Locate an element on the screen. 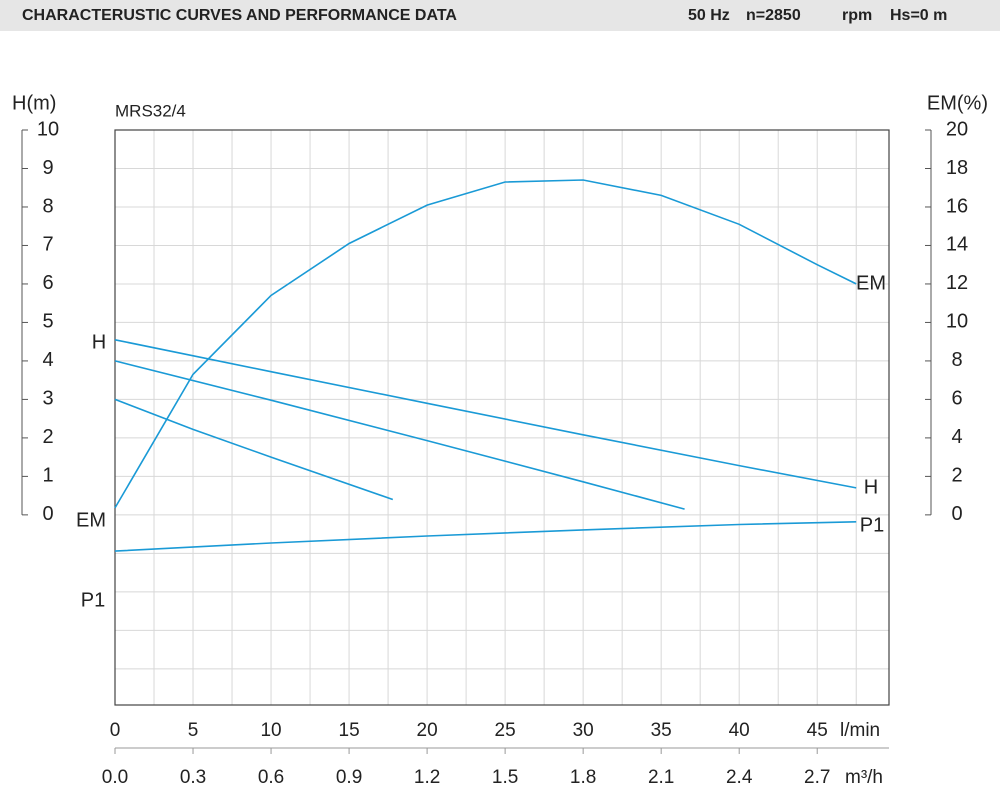  x-tick-label: 45 is located at coordinates (817, 730).